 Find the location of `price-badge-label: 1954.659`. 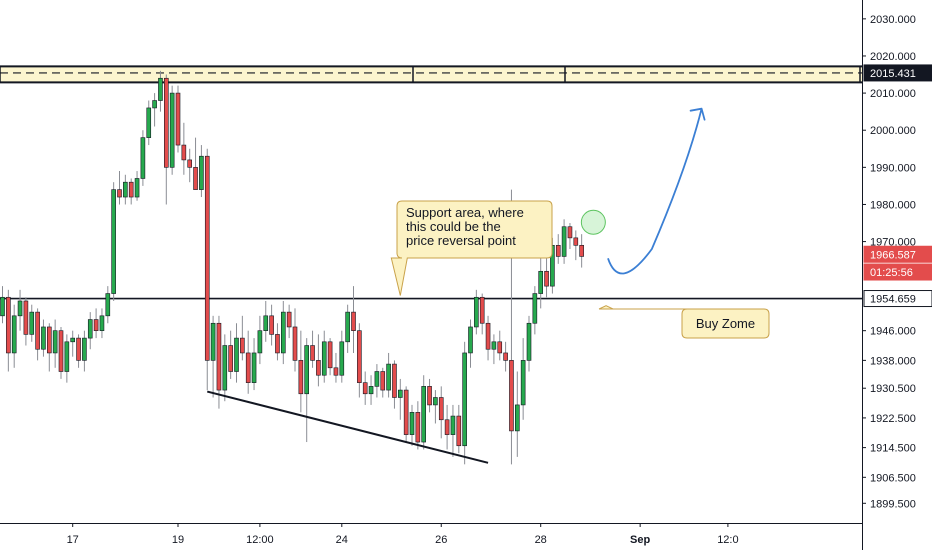

price-badge-label: 1954.659 is located at coordinates (893, 300).